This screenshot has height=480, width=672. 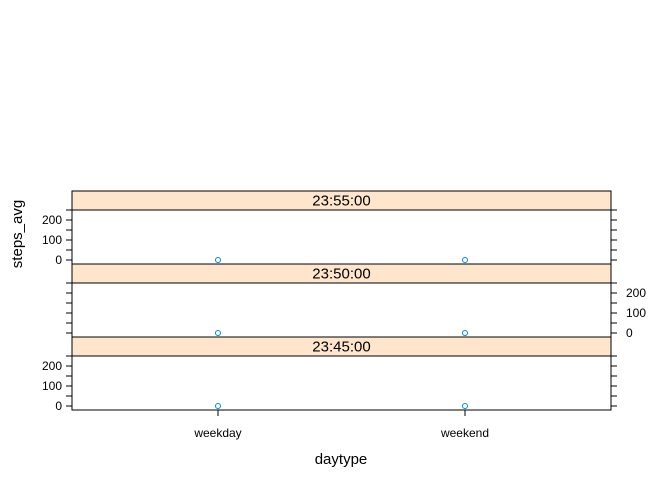 I want to click on y-axis-title: steps_avg, so click(x=17, y=234).